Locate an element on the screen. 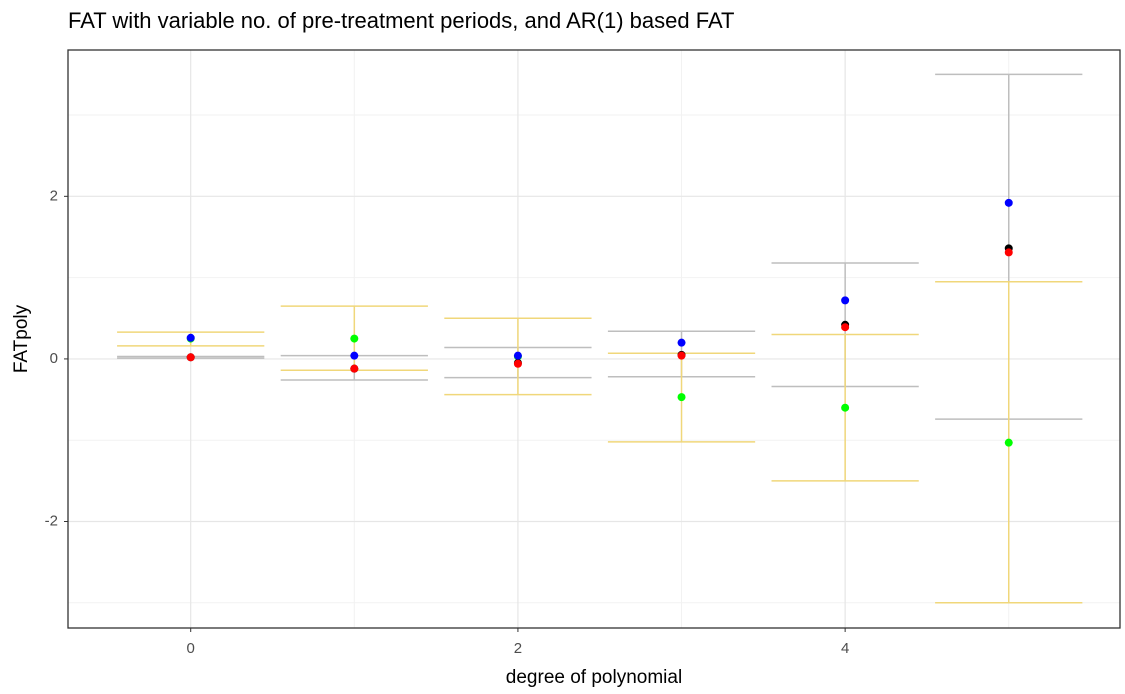 The width and height of the screenshot is (1125, 694). y-axis-label: FATpoly is located at coordinates (21, 338).